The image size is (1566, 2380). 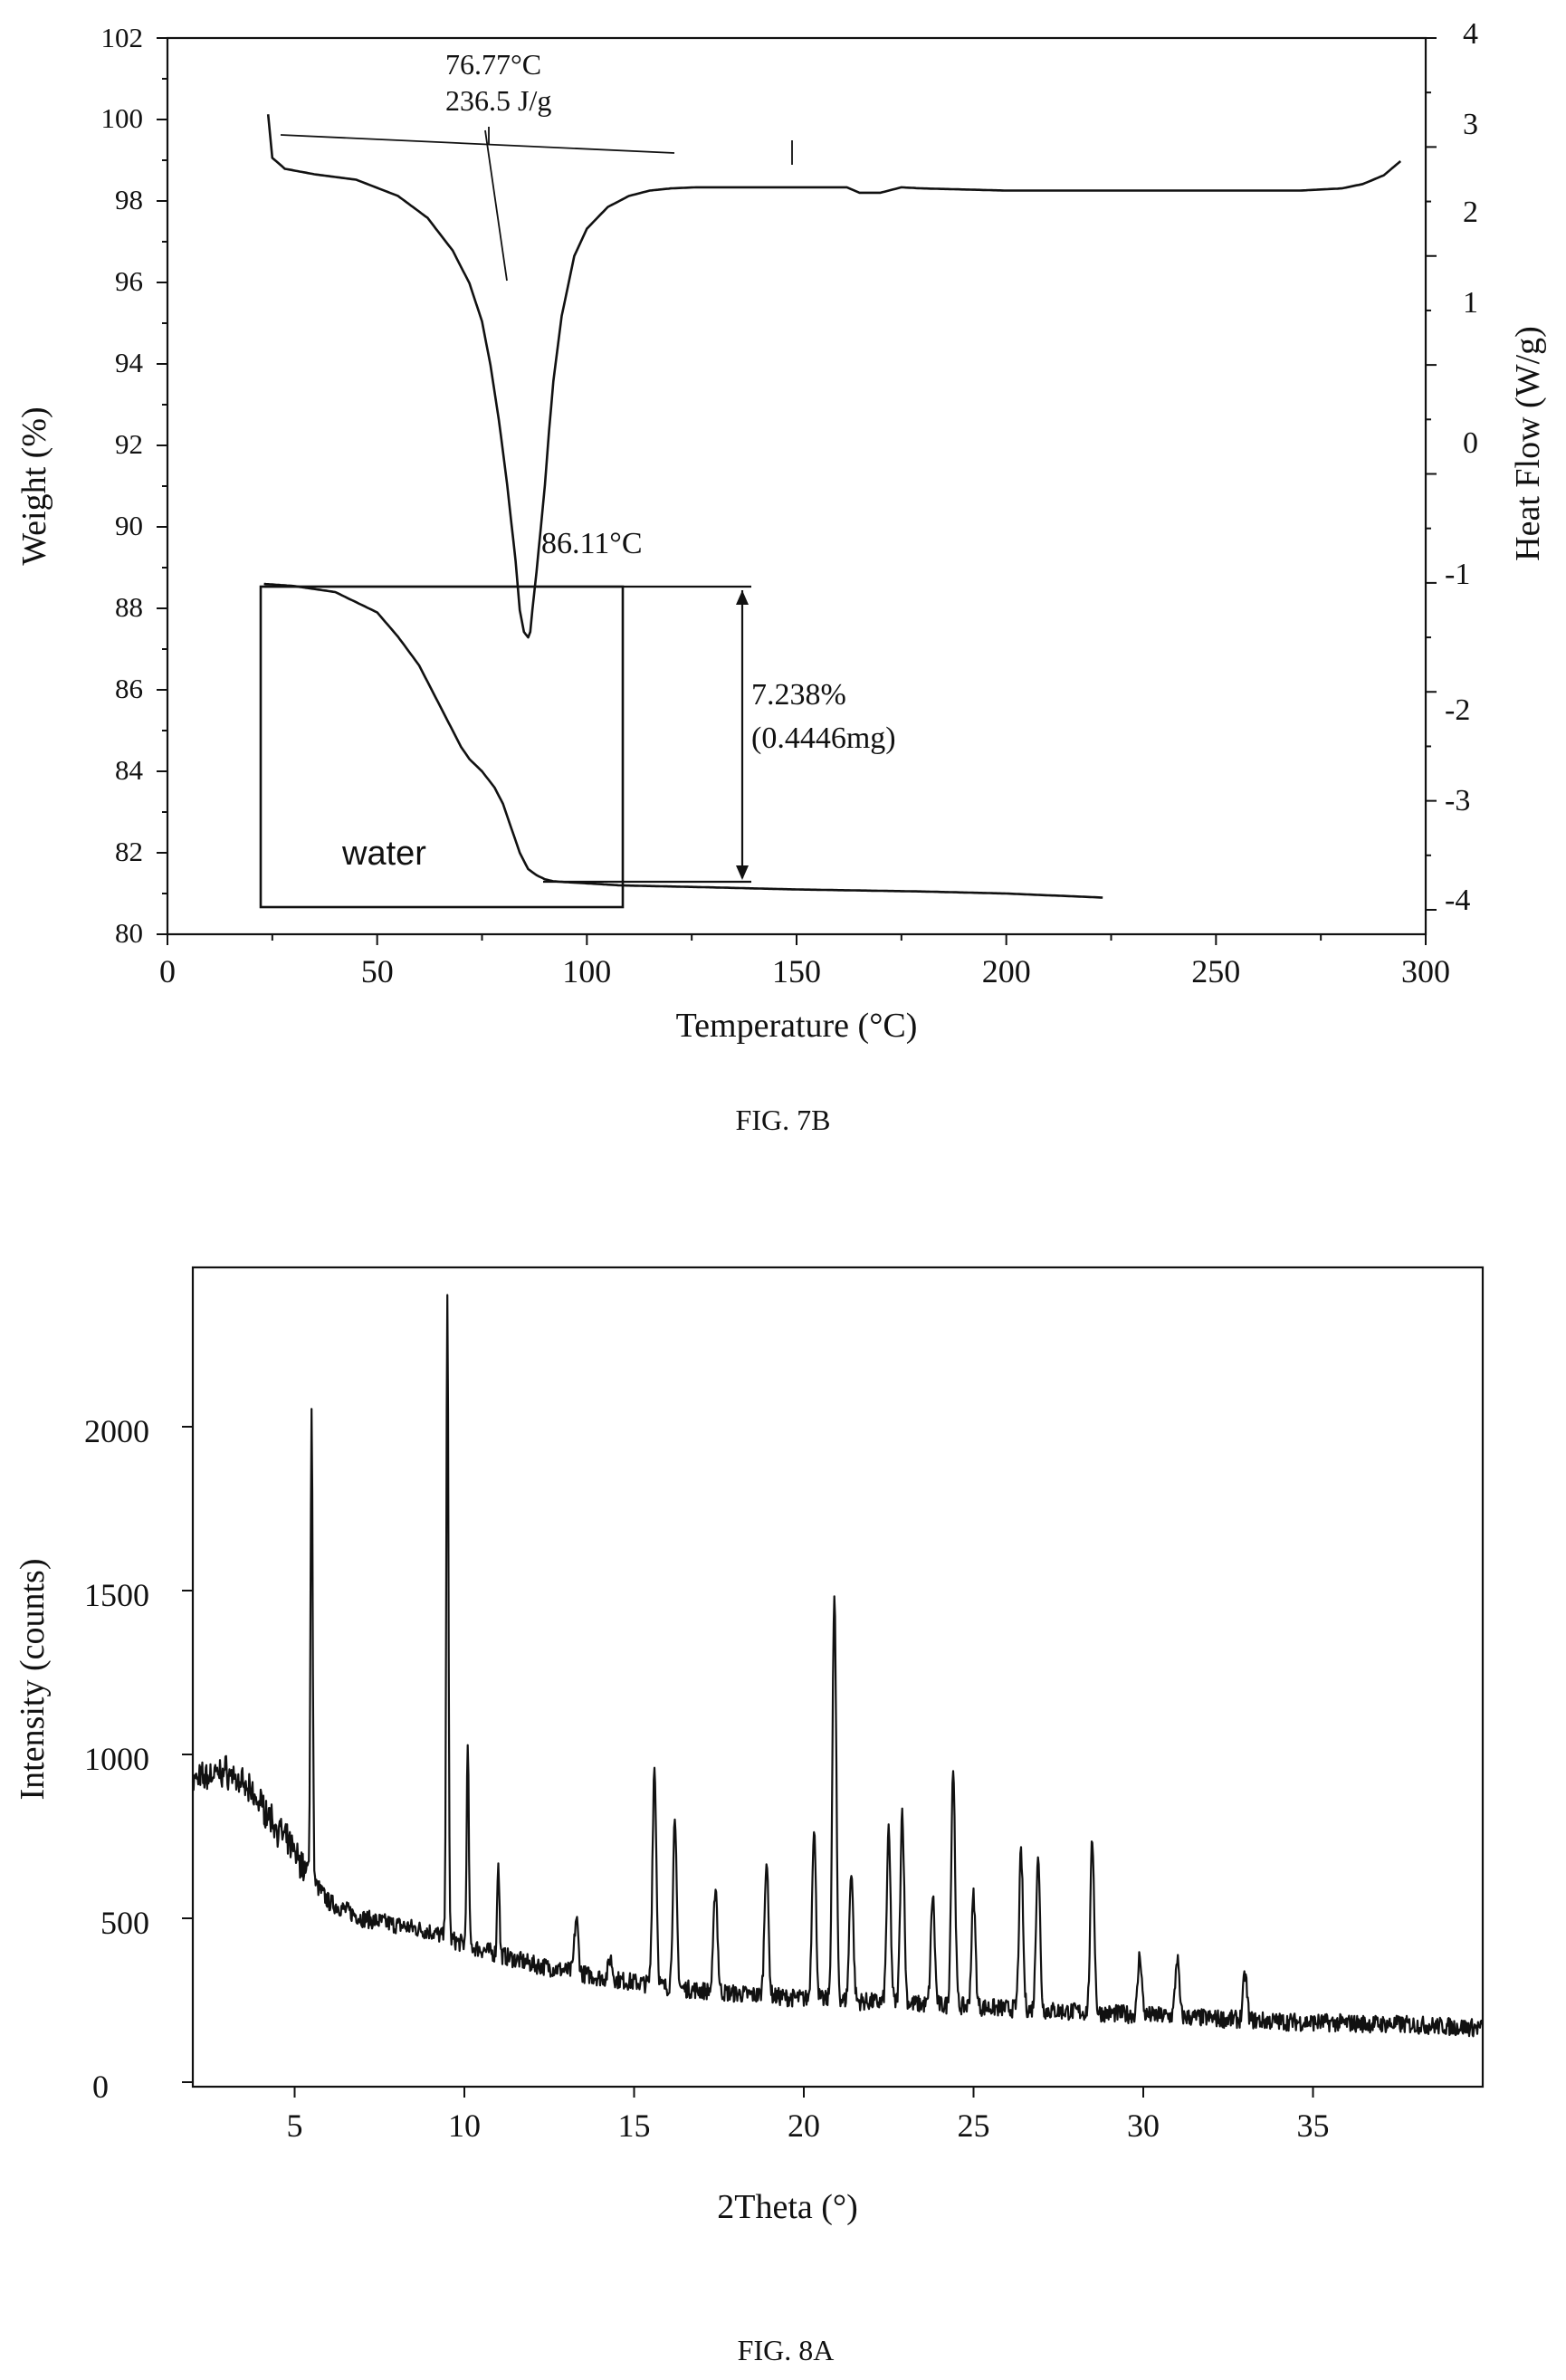 What do you see at coordinates (493, 64) in the screenshot?
I see `onset-temp-annotation: 76.77°C` at bounding box center [493, 64].